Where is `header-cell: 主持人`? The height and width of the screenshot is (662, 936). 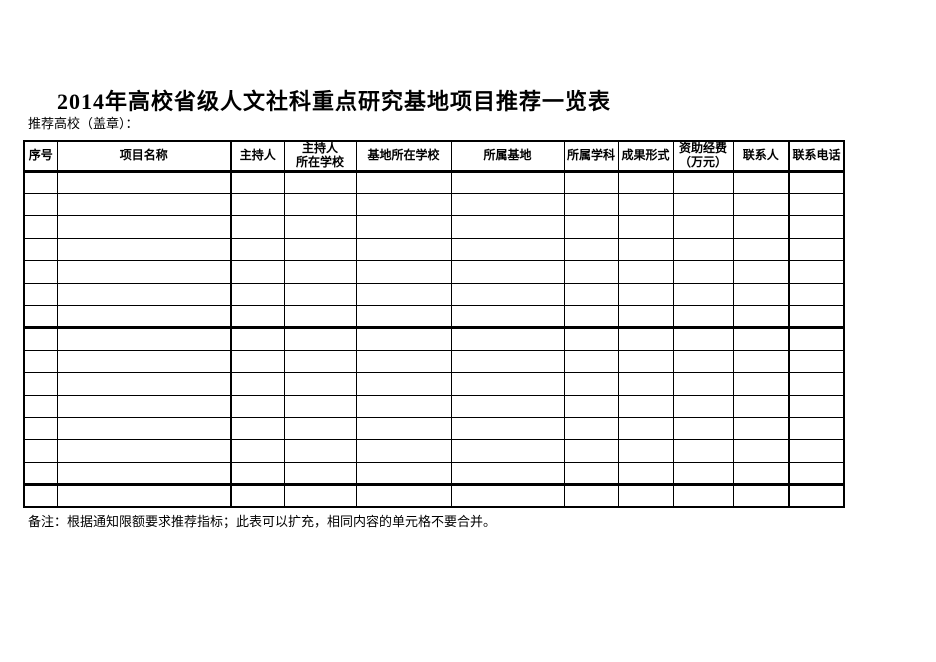 header-cell: 主持人 is located at coordinates (257, 156).